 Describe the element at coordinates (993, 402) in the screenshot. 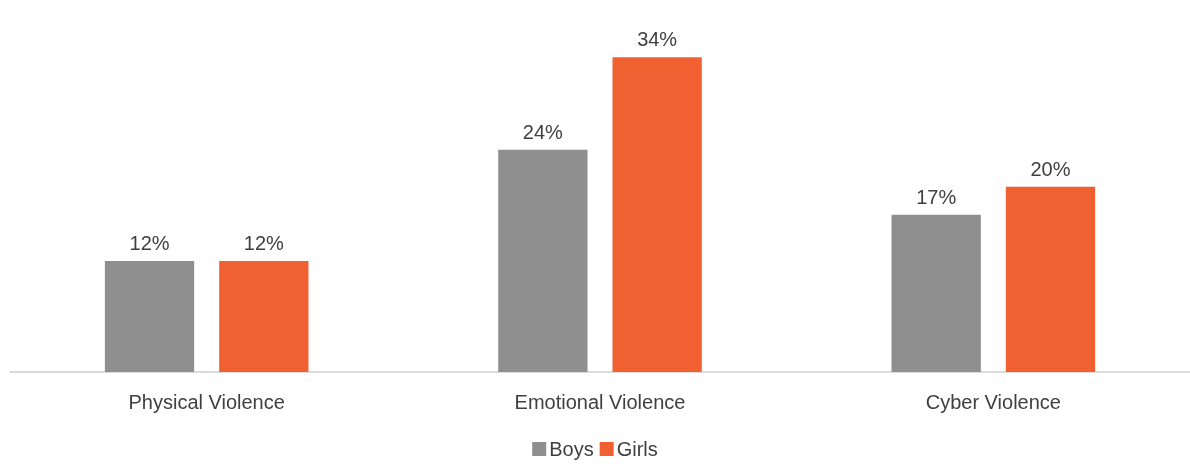

I see `x-tick-label: Cyber Violence` at that location.